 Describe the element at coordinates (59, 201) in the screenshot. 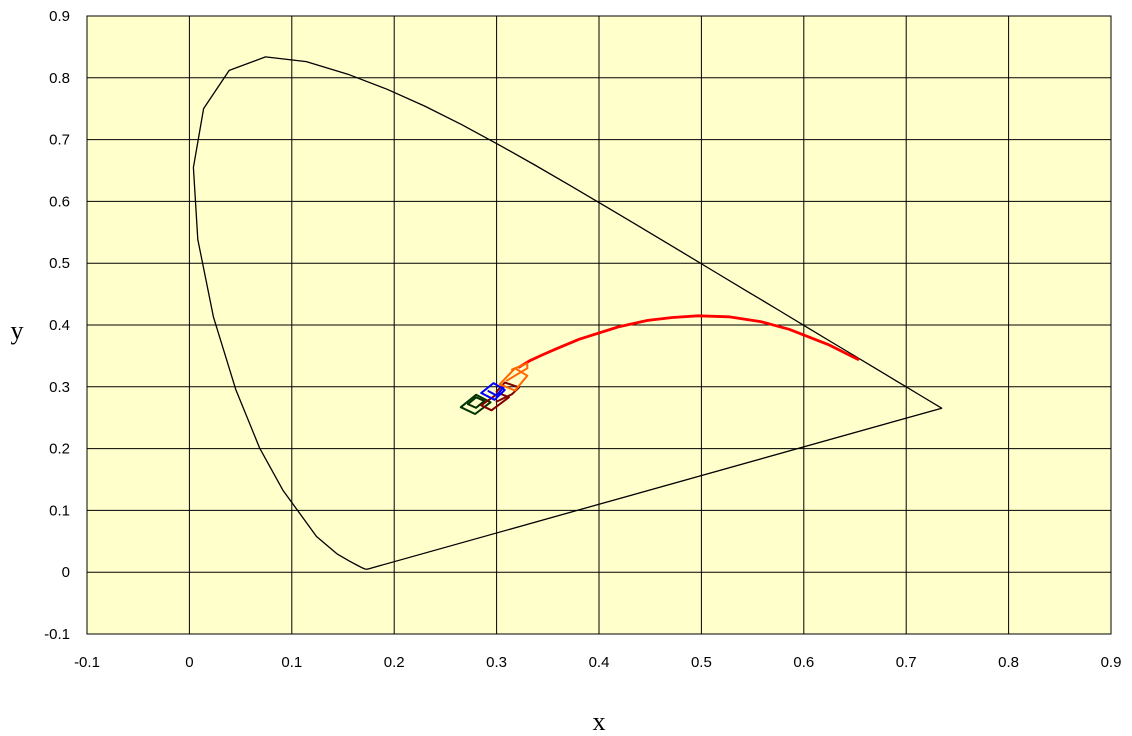

I see `y-tick-label: 0.6` at that location.